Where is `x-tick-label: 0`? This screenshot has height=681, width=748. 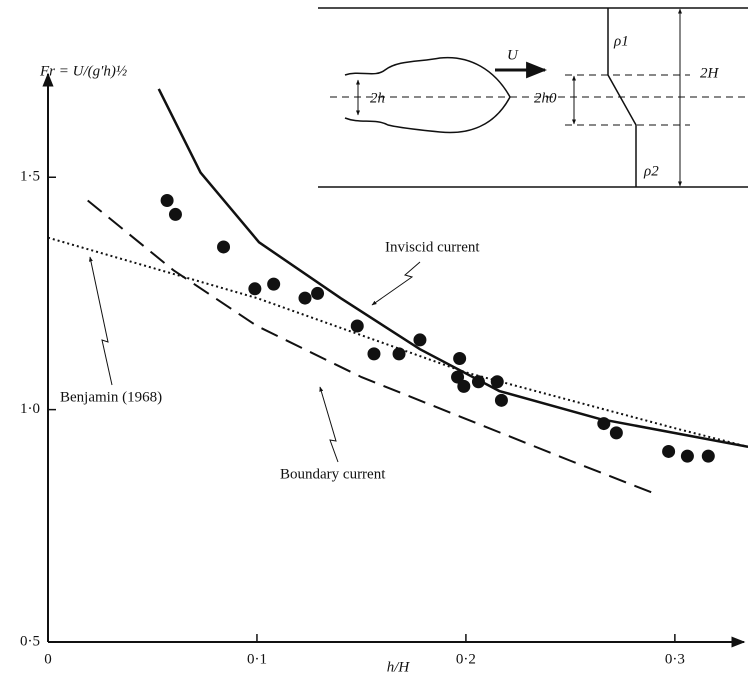
x-tick-label: 0 is located at coordinates (48, 659).